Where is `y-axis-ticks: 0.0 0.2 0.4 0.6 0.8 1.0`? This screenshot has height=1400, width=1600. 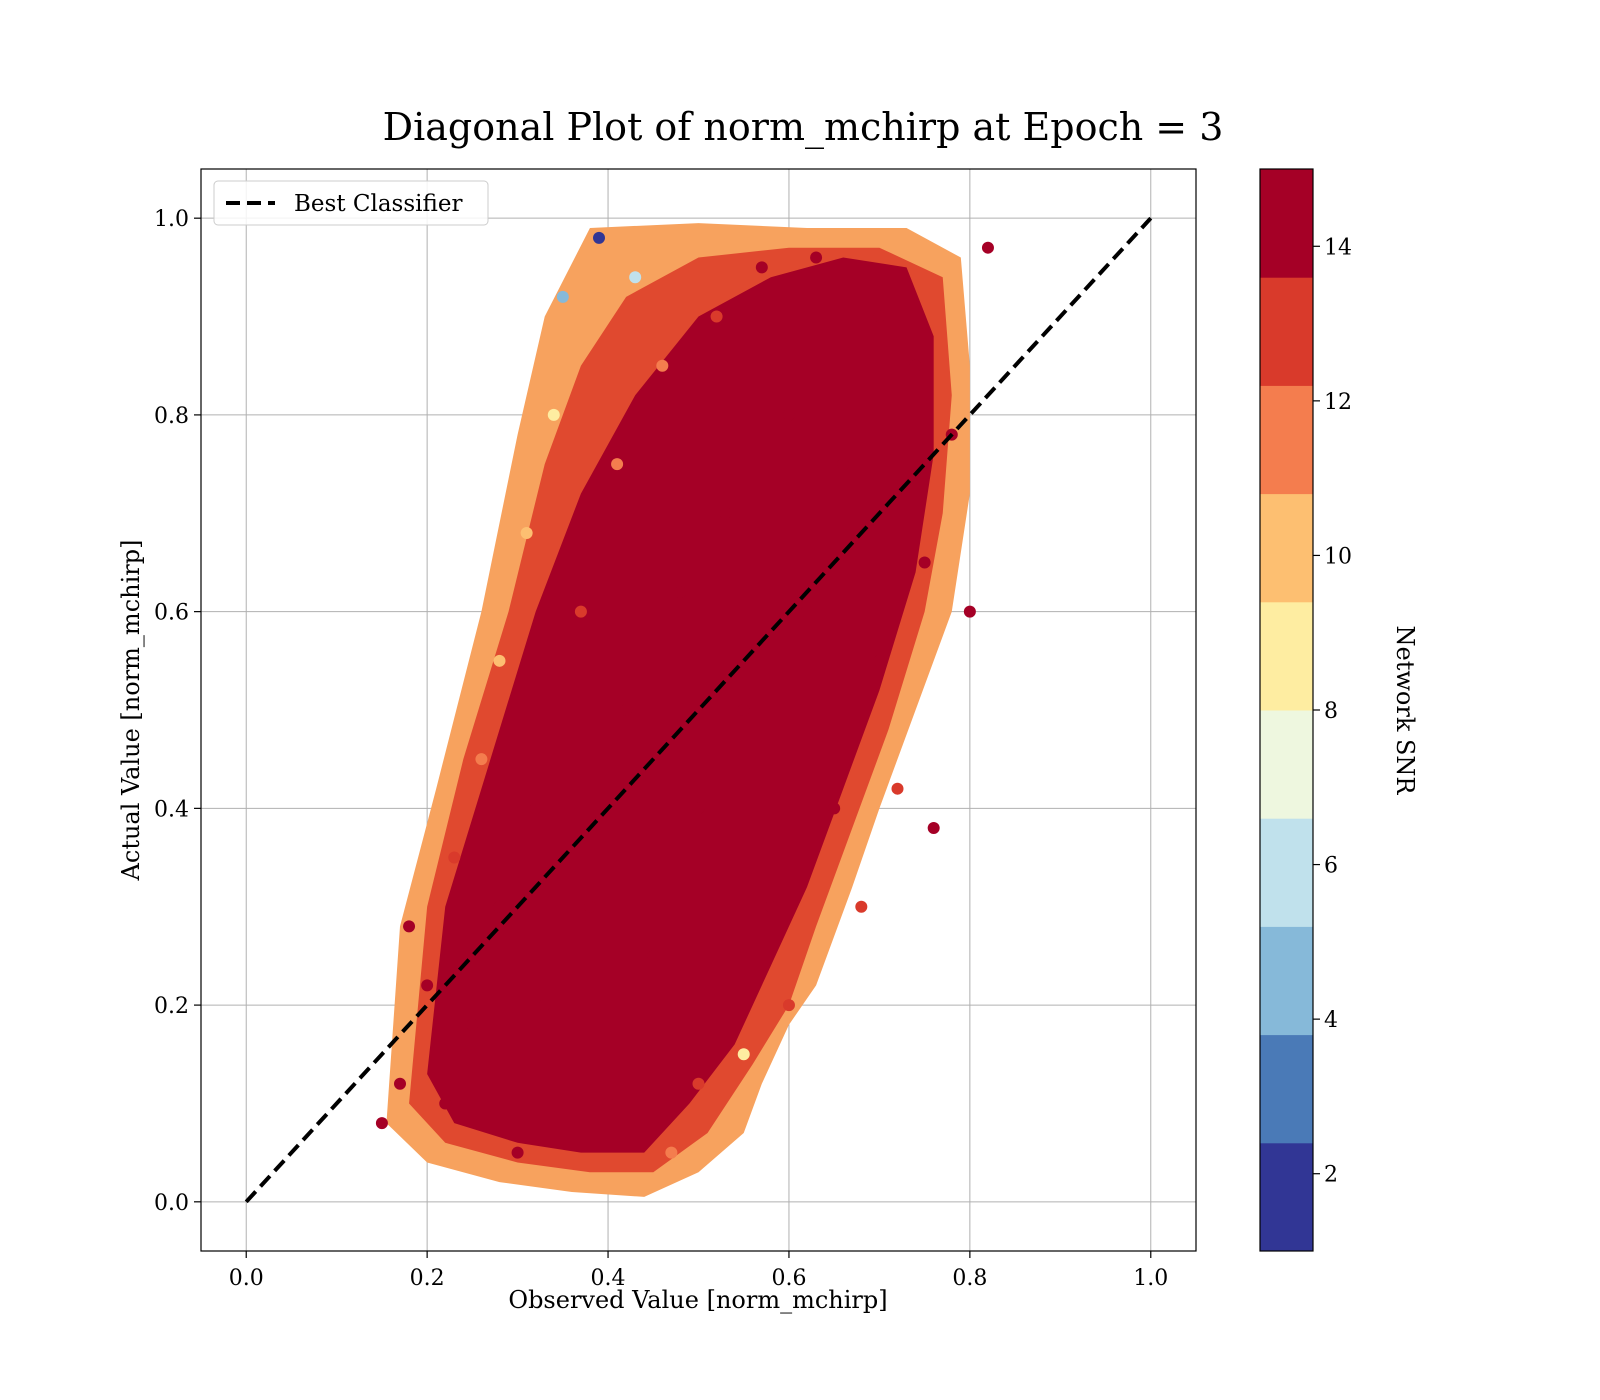 y-axis-ticks: 0.0 0.2 0.4 0.6 0.8 1.0 is located at coordinates (177, 711).